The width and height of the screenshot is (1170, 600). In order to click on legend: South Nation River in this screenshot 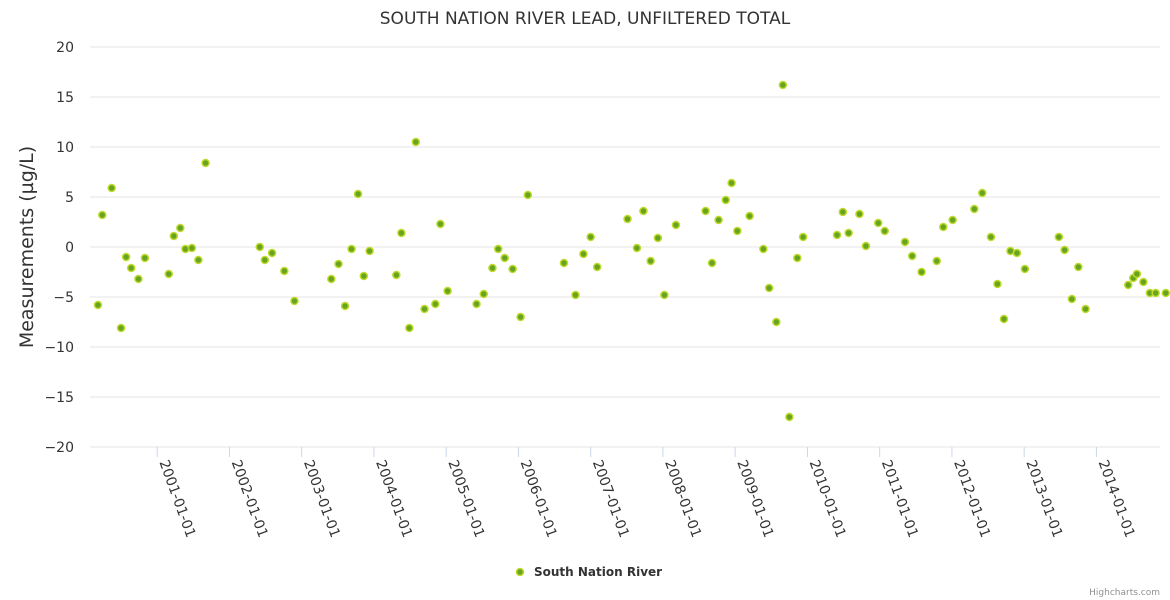, I will do `click(589, 572)`.